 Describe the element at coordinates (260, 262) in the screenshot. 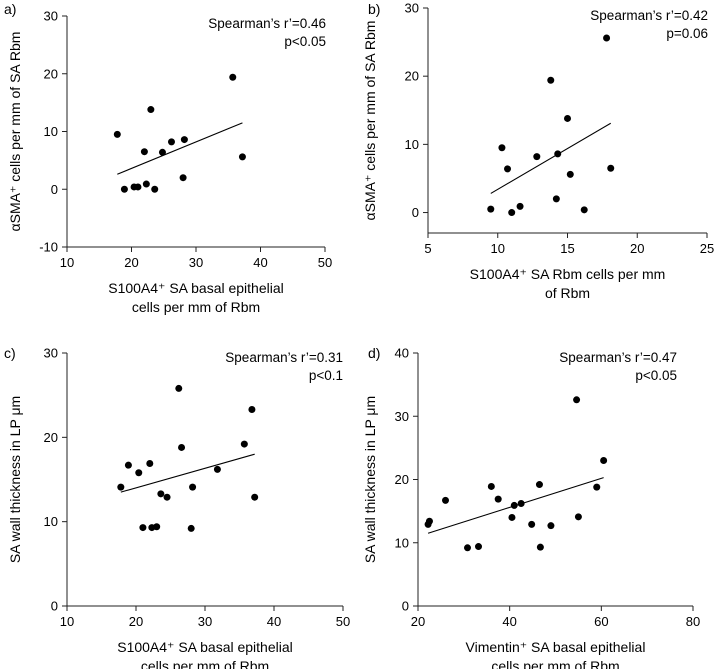

I see `x-tick-label: 40` at that location.